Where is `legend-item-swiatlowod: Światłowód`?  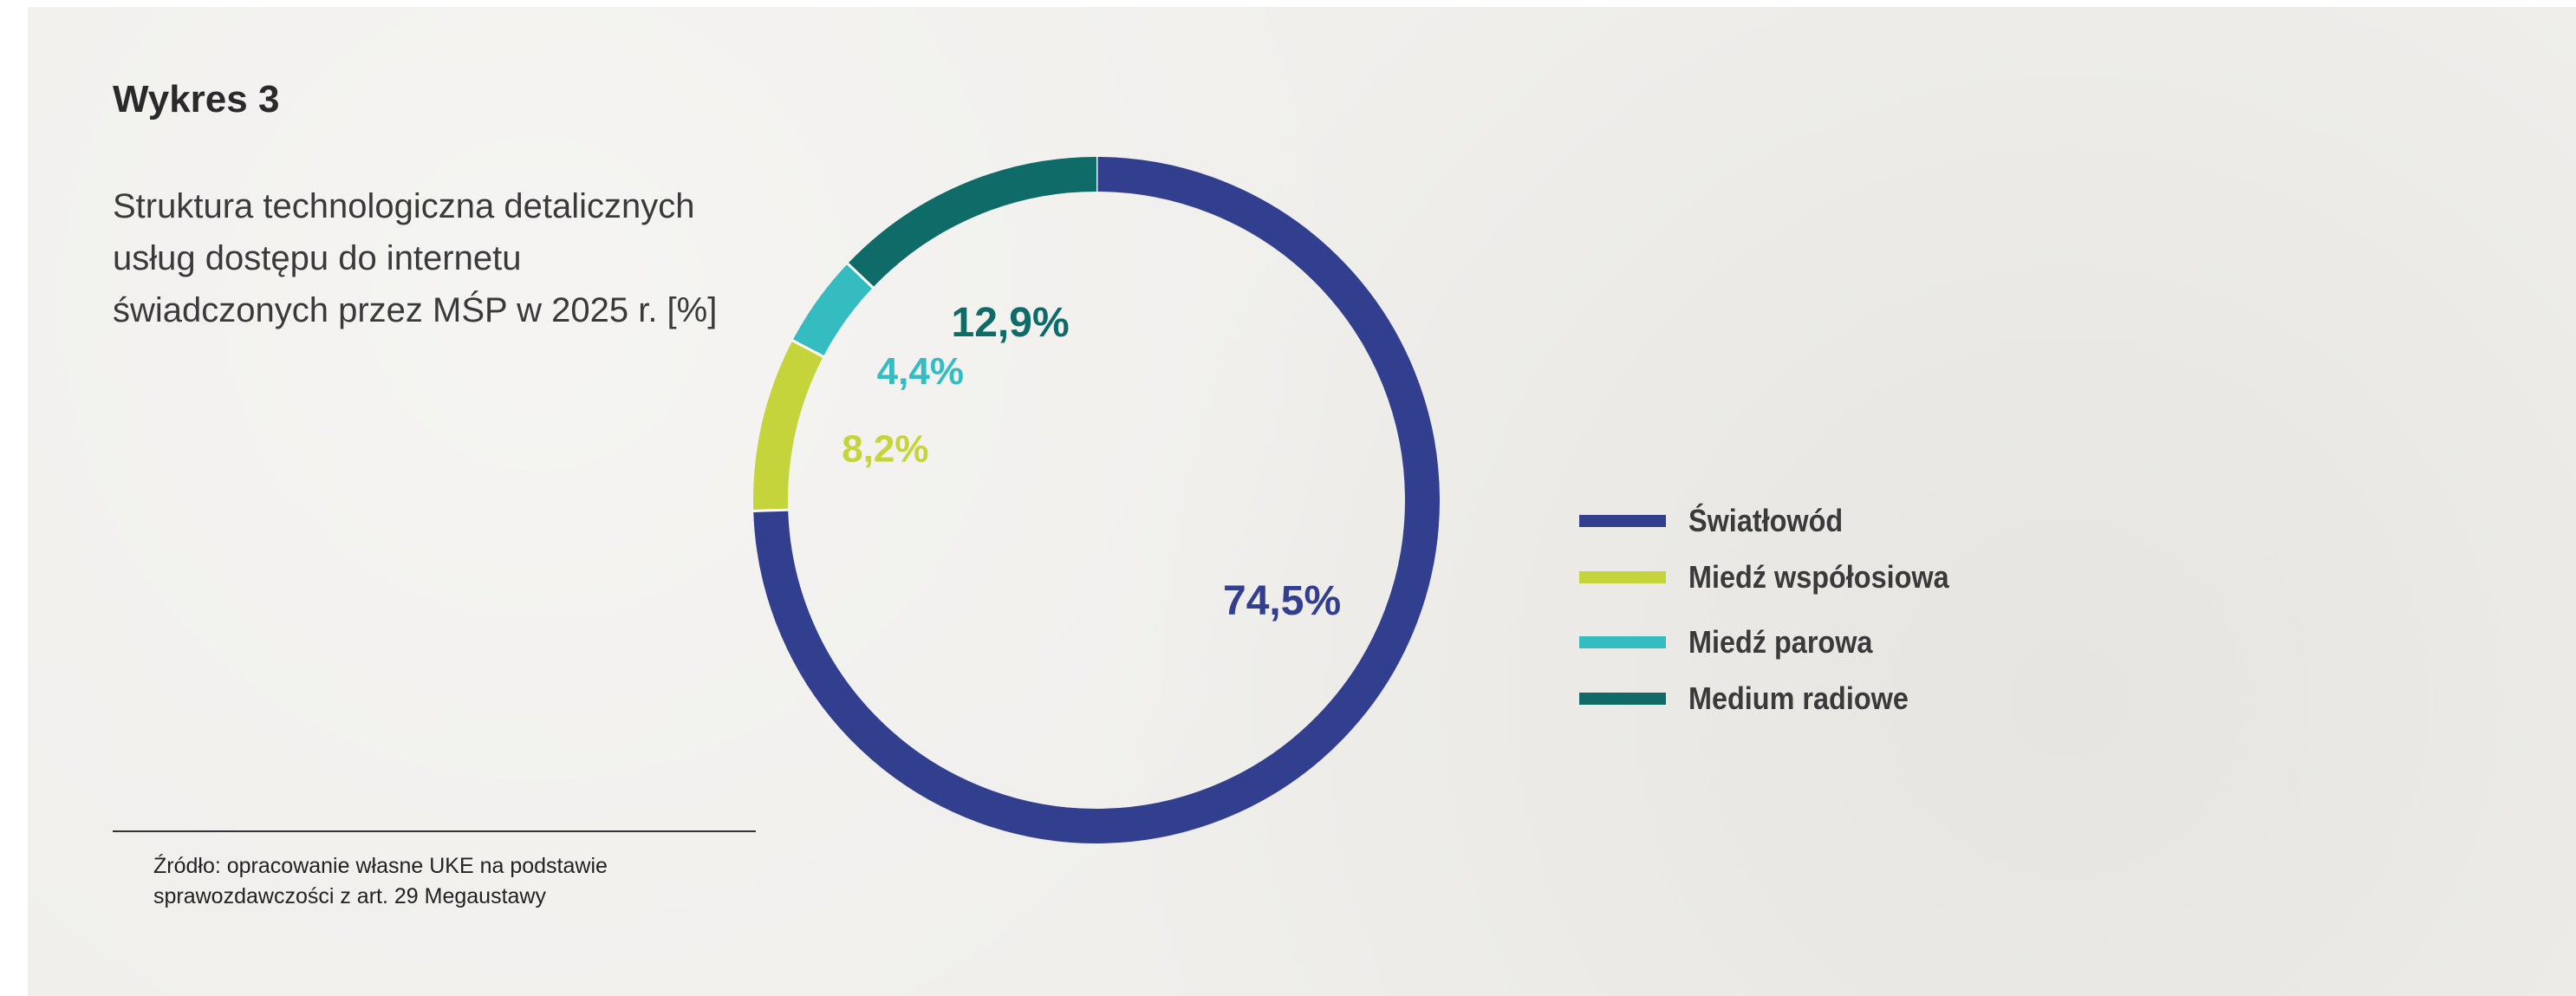
legend-item-swiatlowod: Światłowód is located at coordinates (1796, 520).